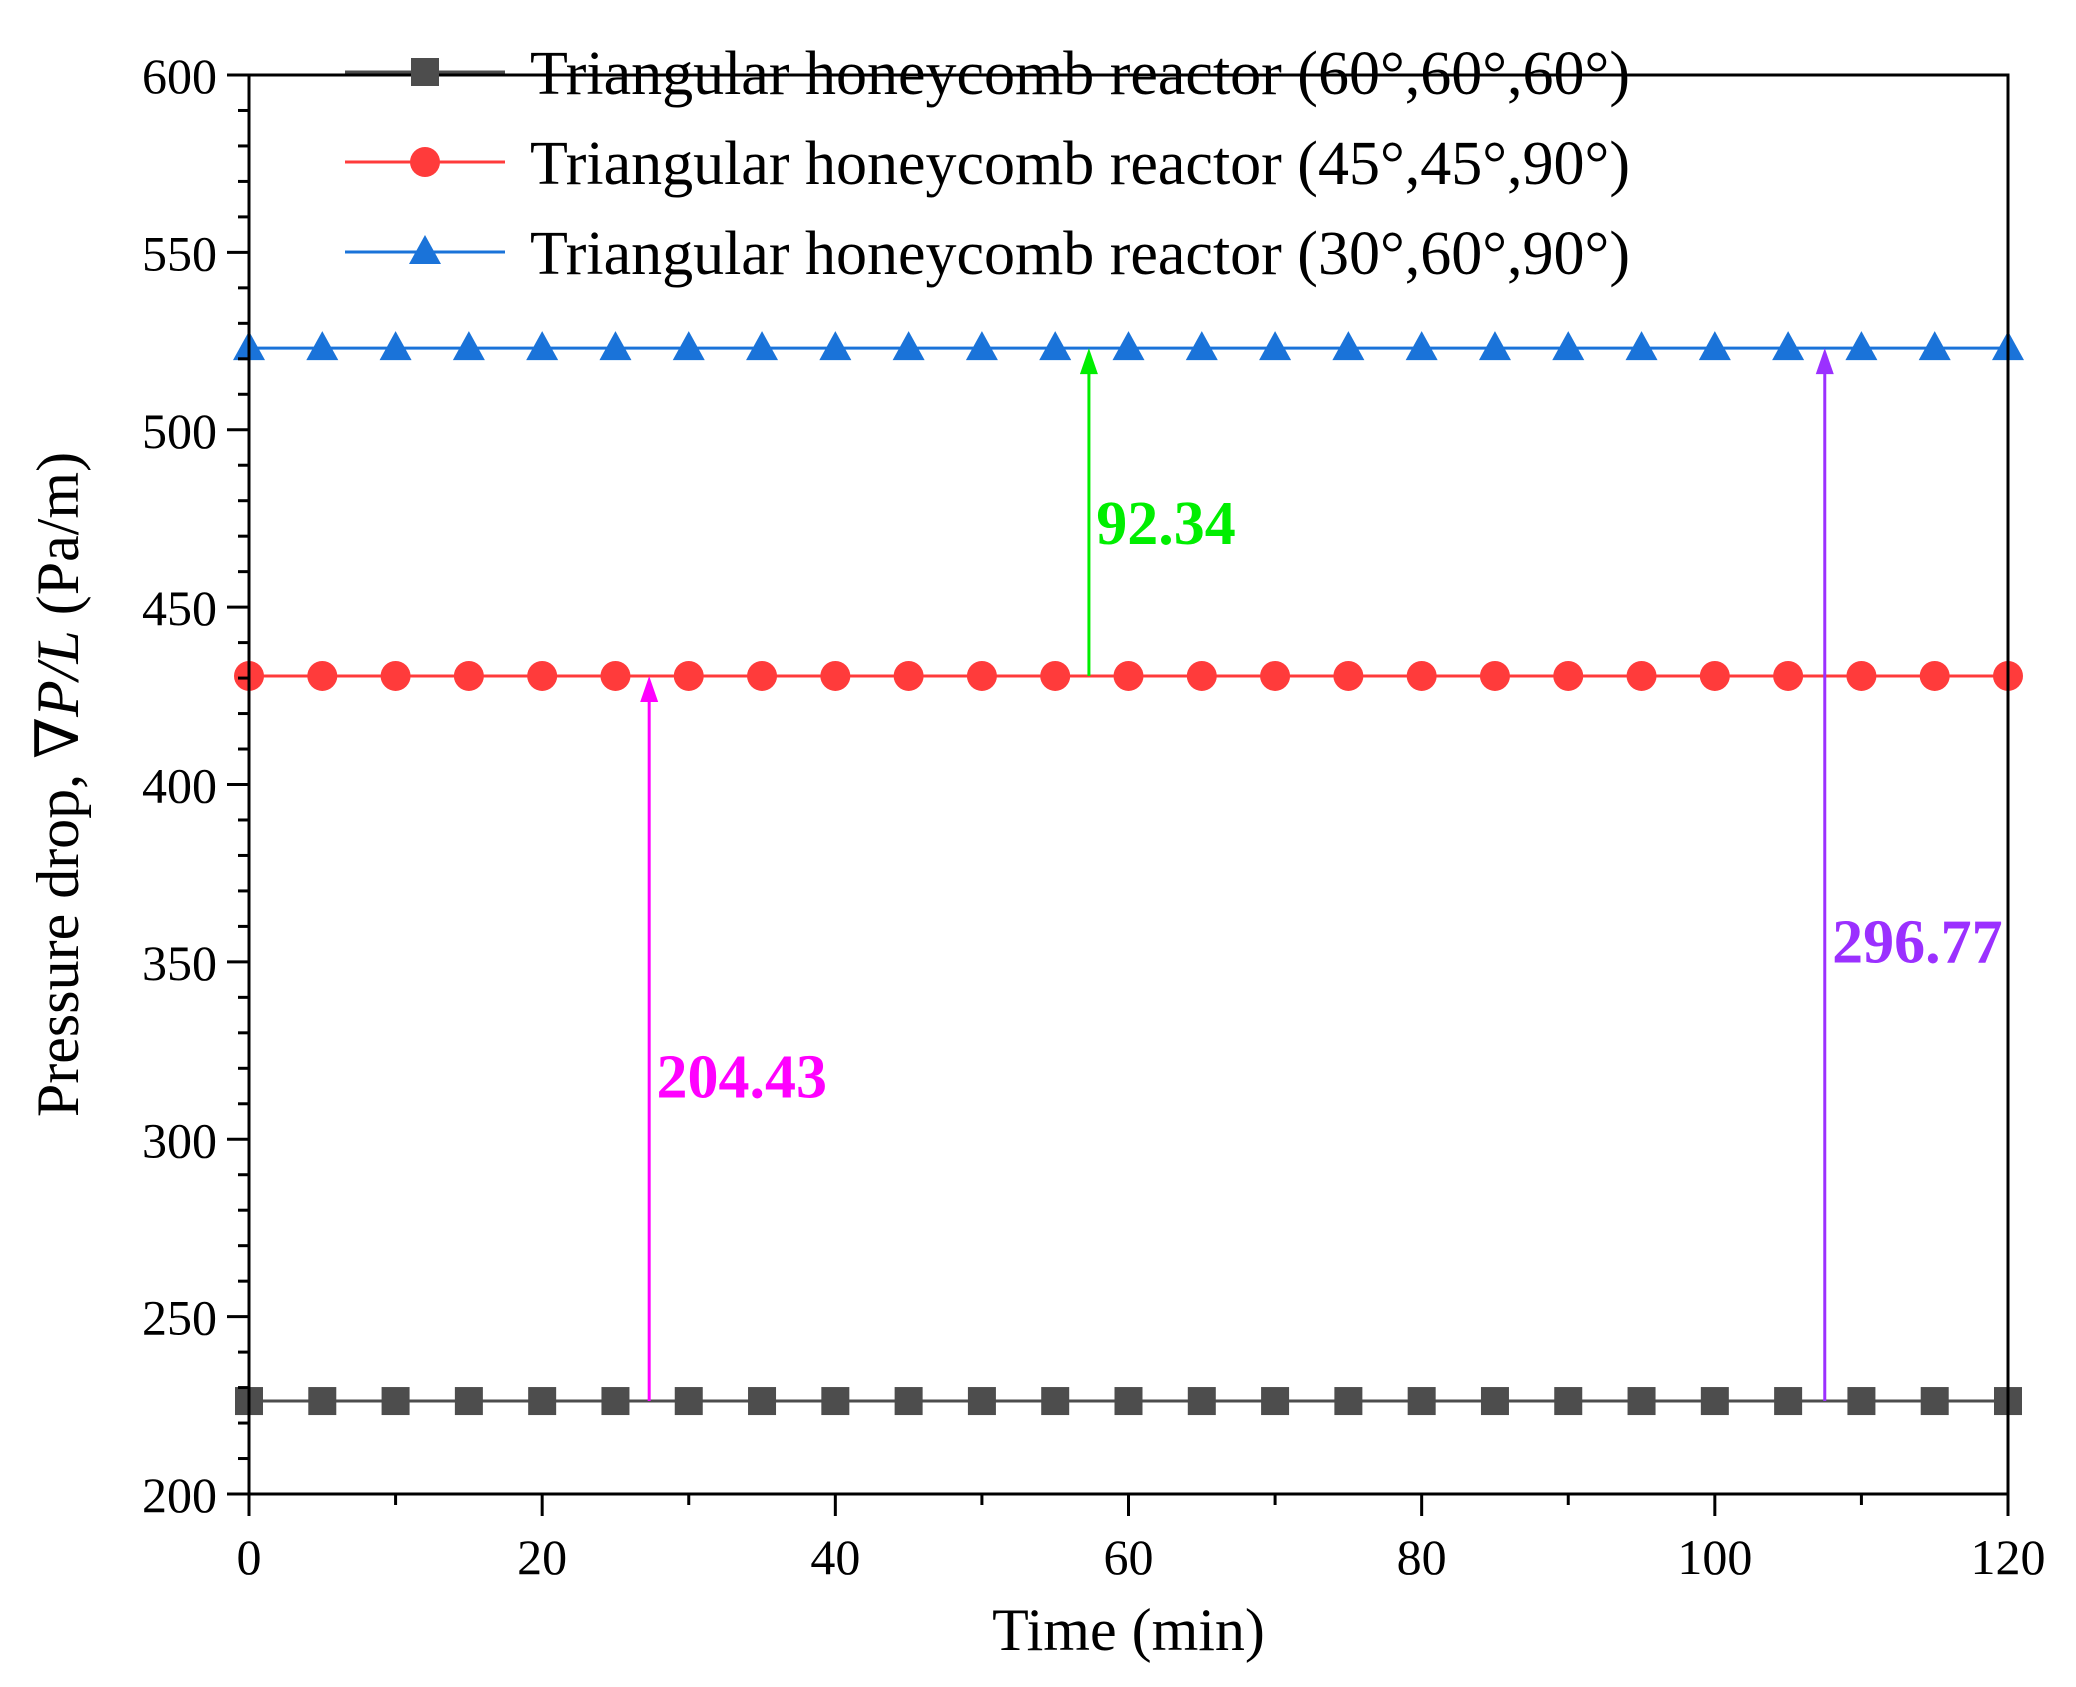 The image size is (2076, 1687). I want to click on annotation-label: 204.43, so click(742, 1077).